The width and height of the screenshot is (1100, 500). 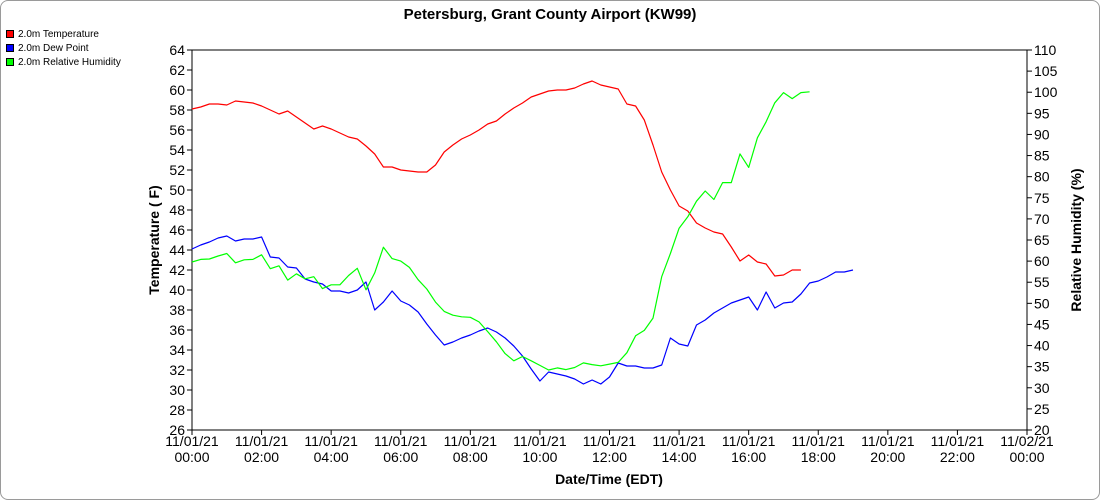 I want to click on y-right-tick-label: 85, so click(x=1042, y=156).